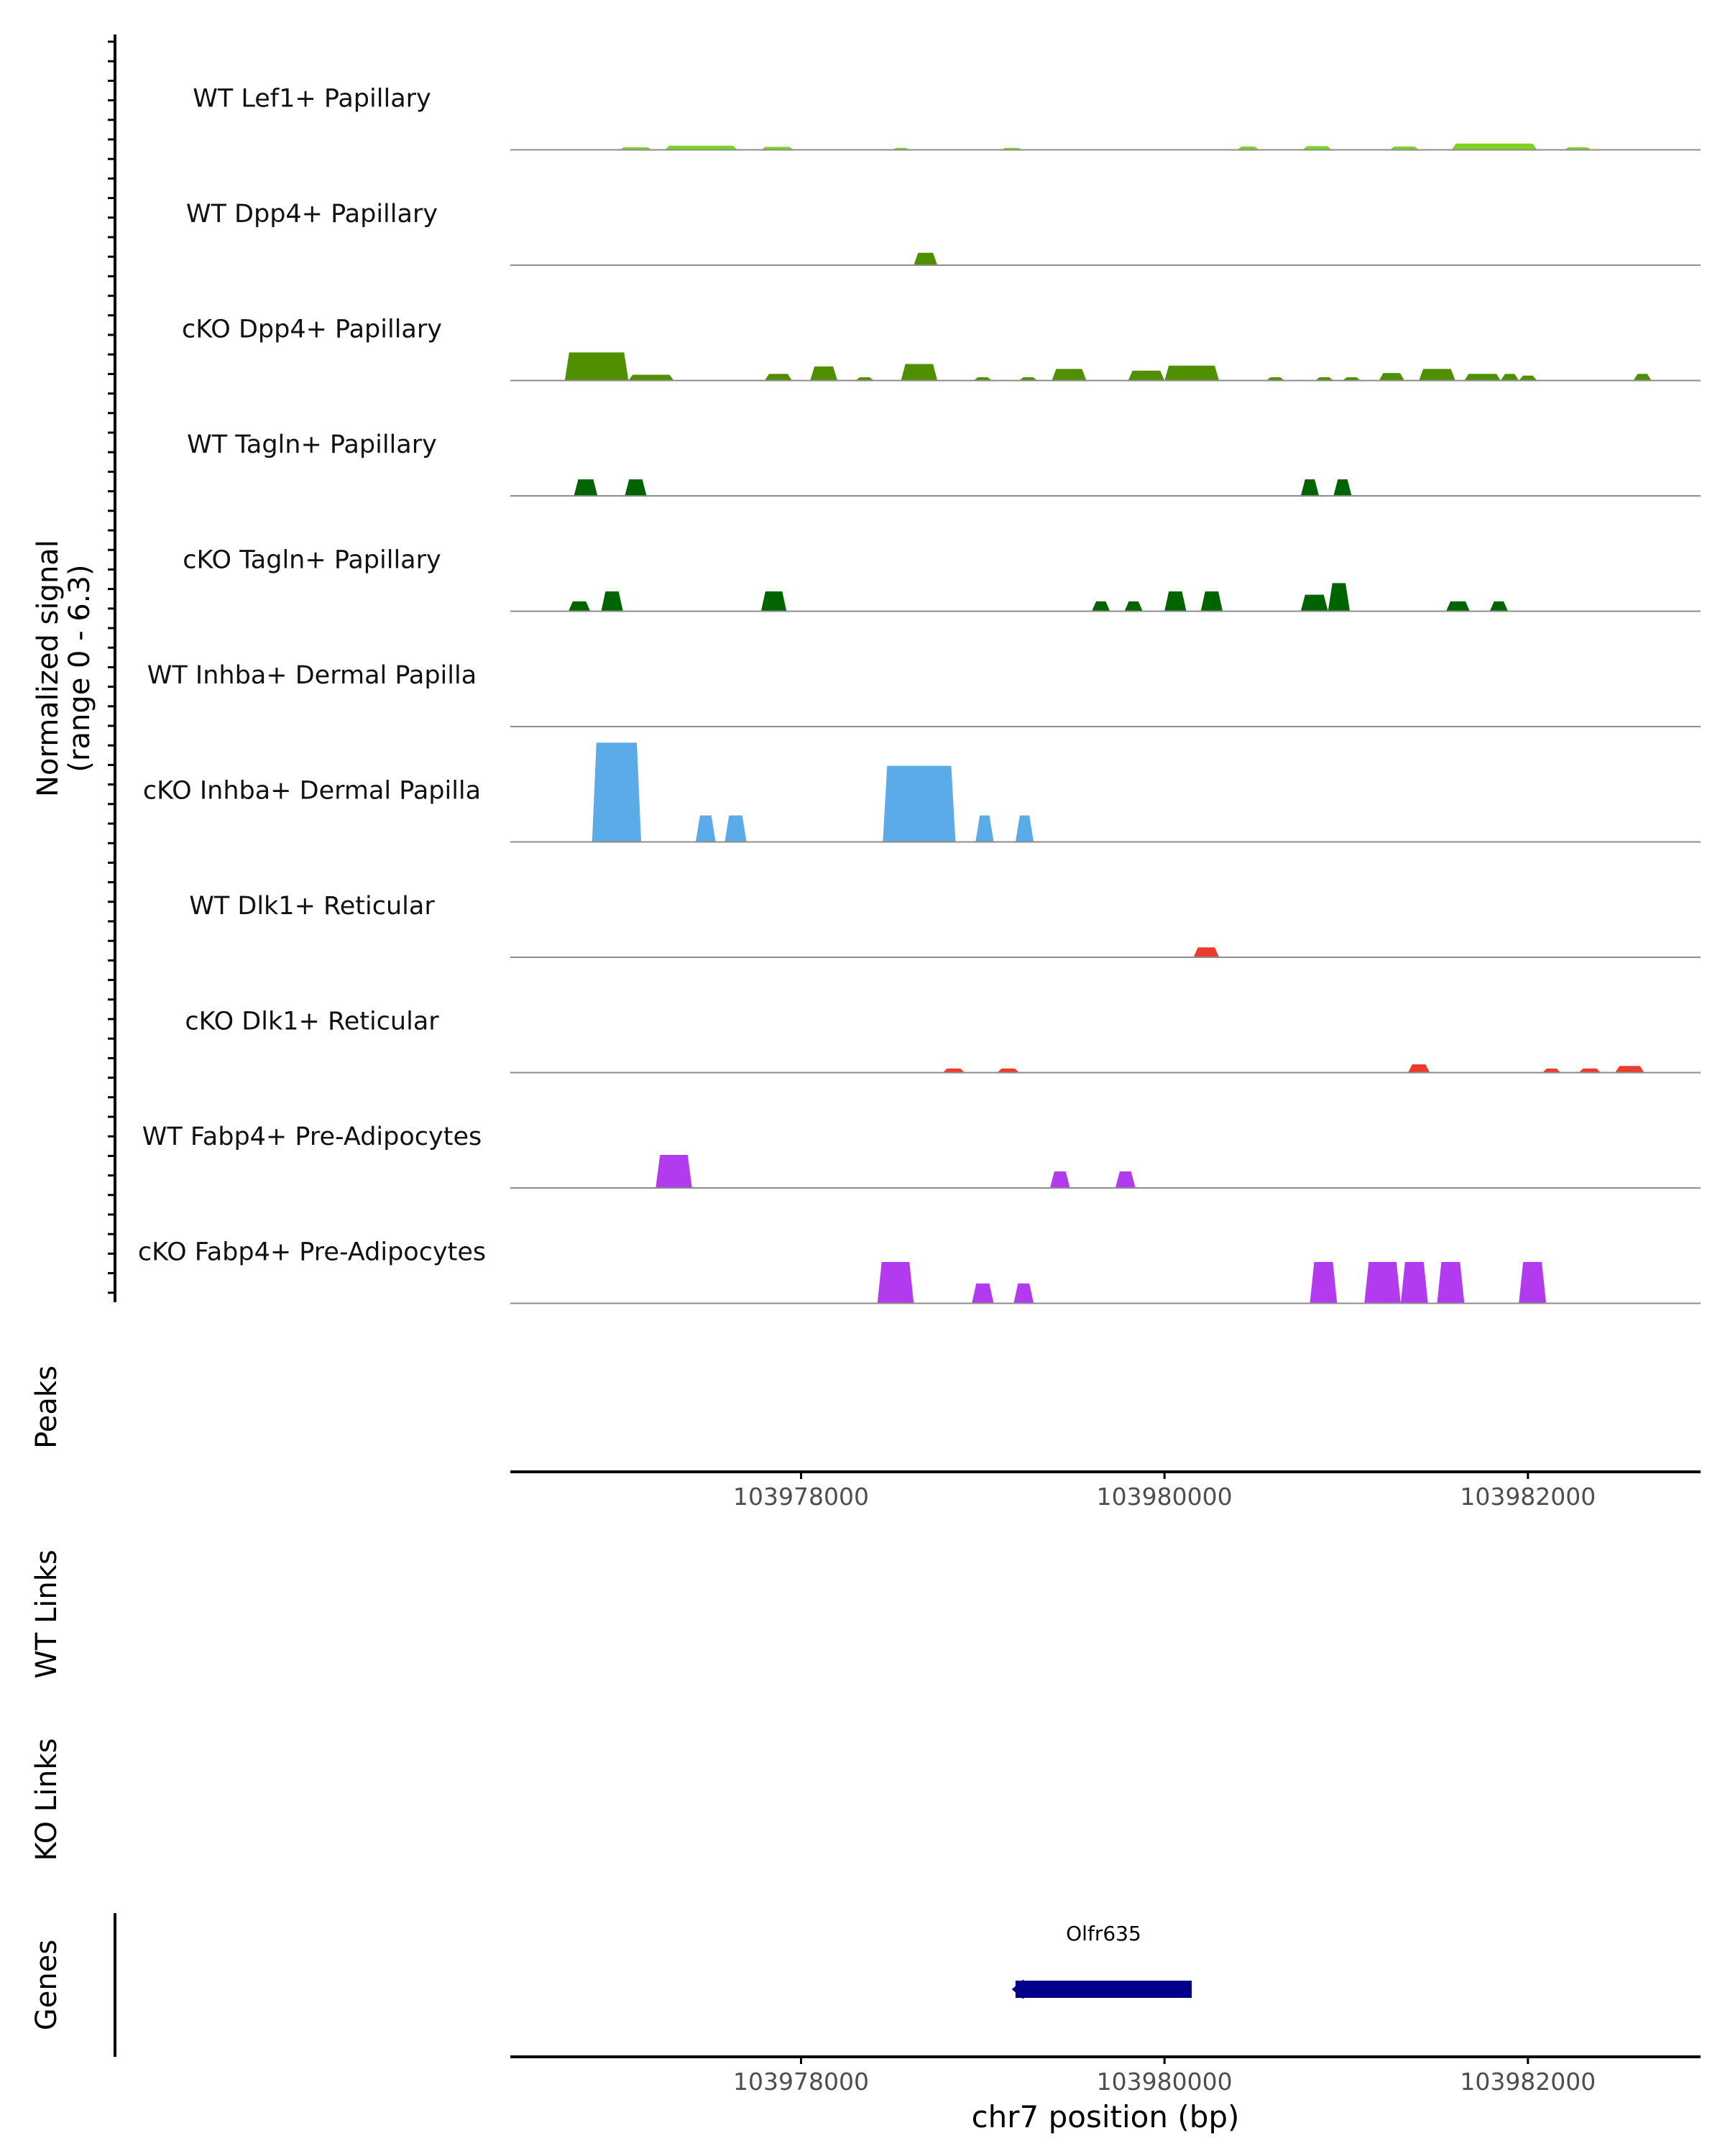 The image size is (1725, 2156). Describe the element at coordinates (46, 1985) in the screenshot. I see `genes-panel-label: Genes` at that location.